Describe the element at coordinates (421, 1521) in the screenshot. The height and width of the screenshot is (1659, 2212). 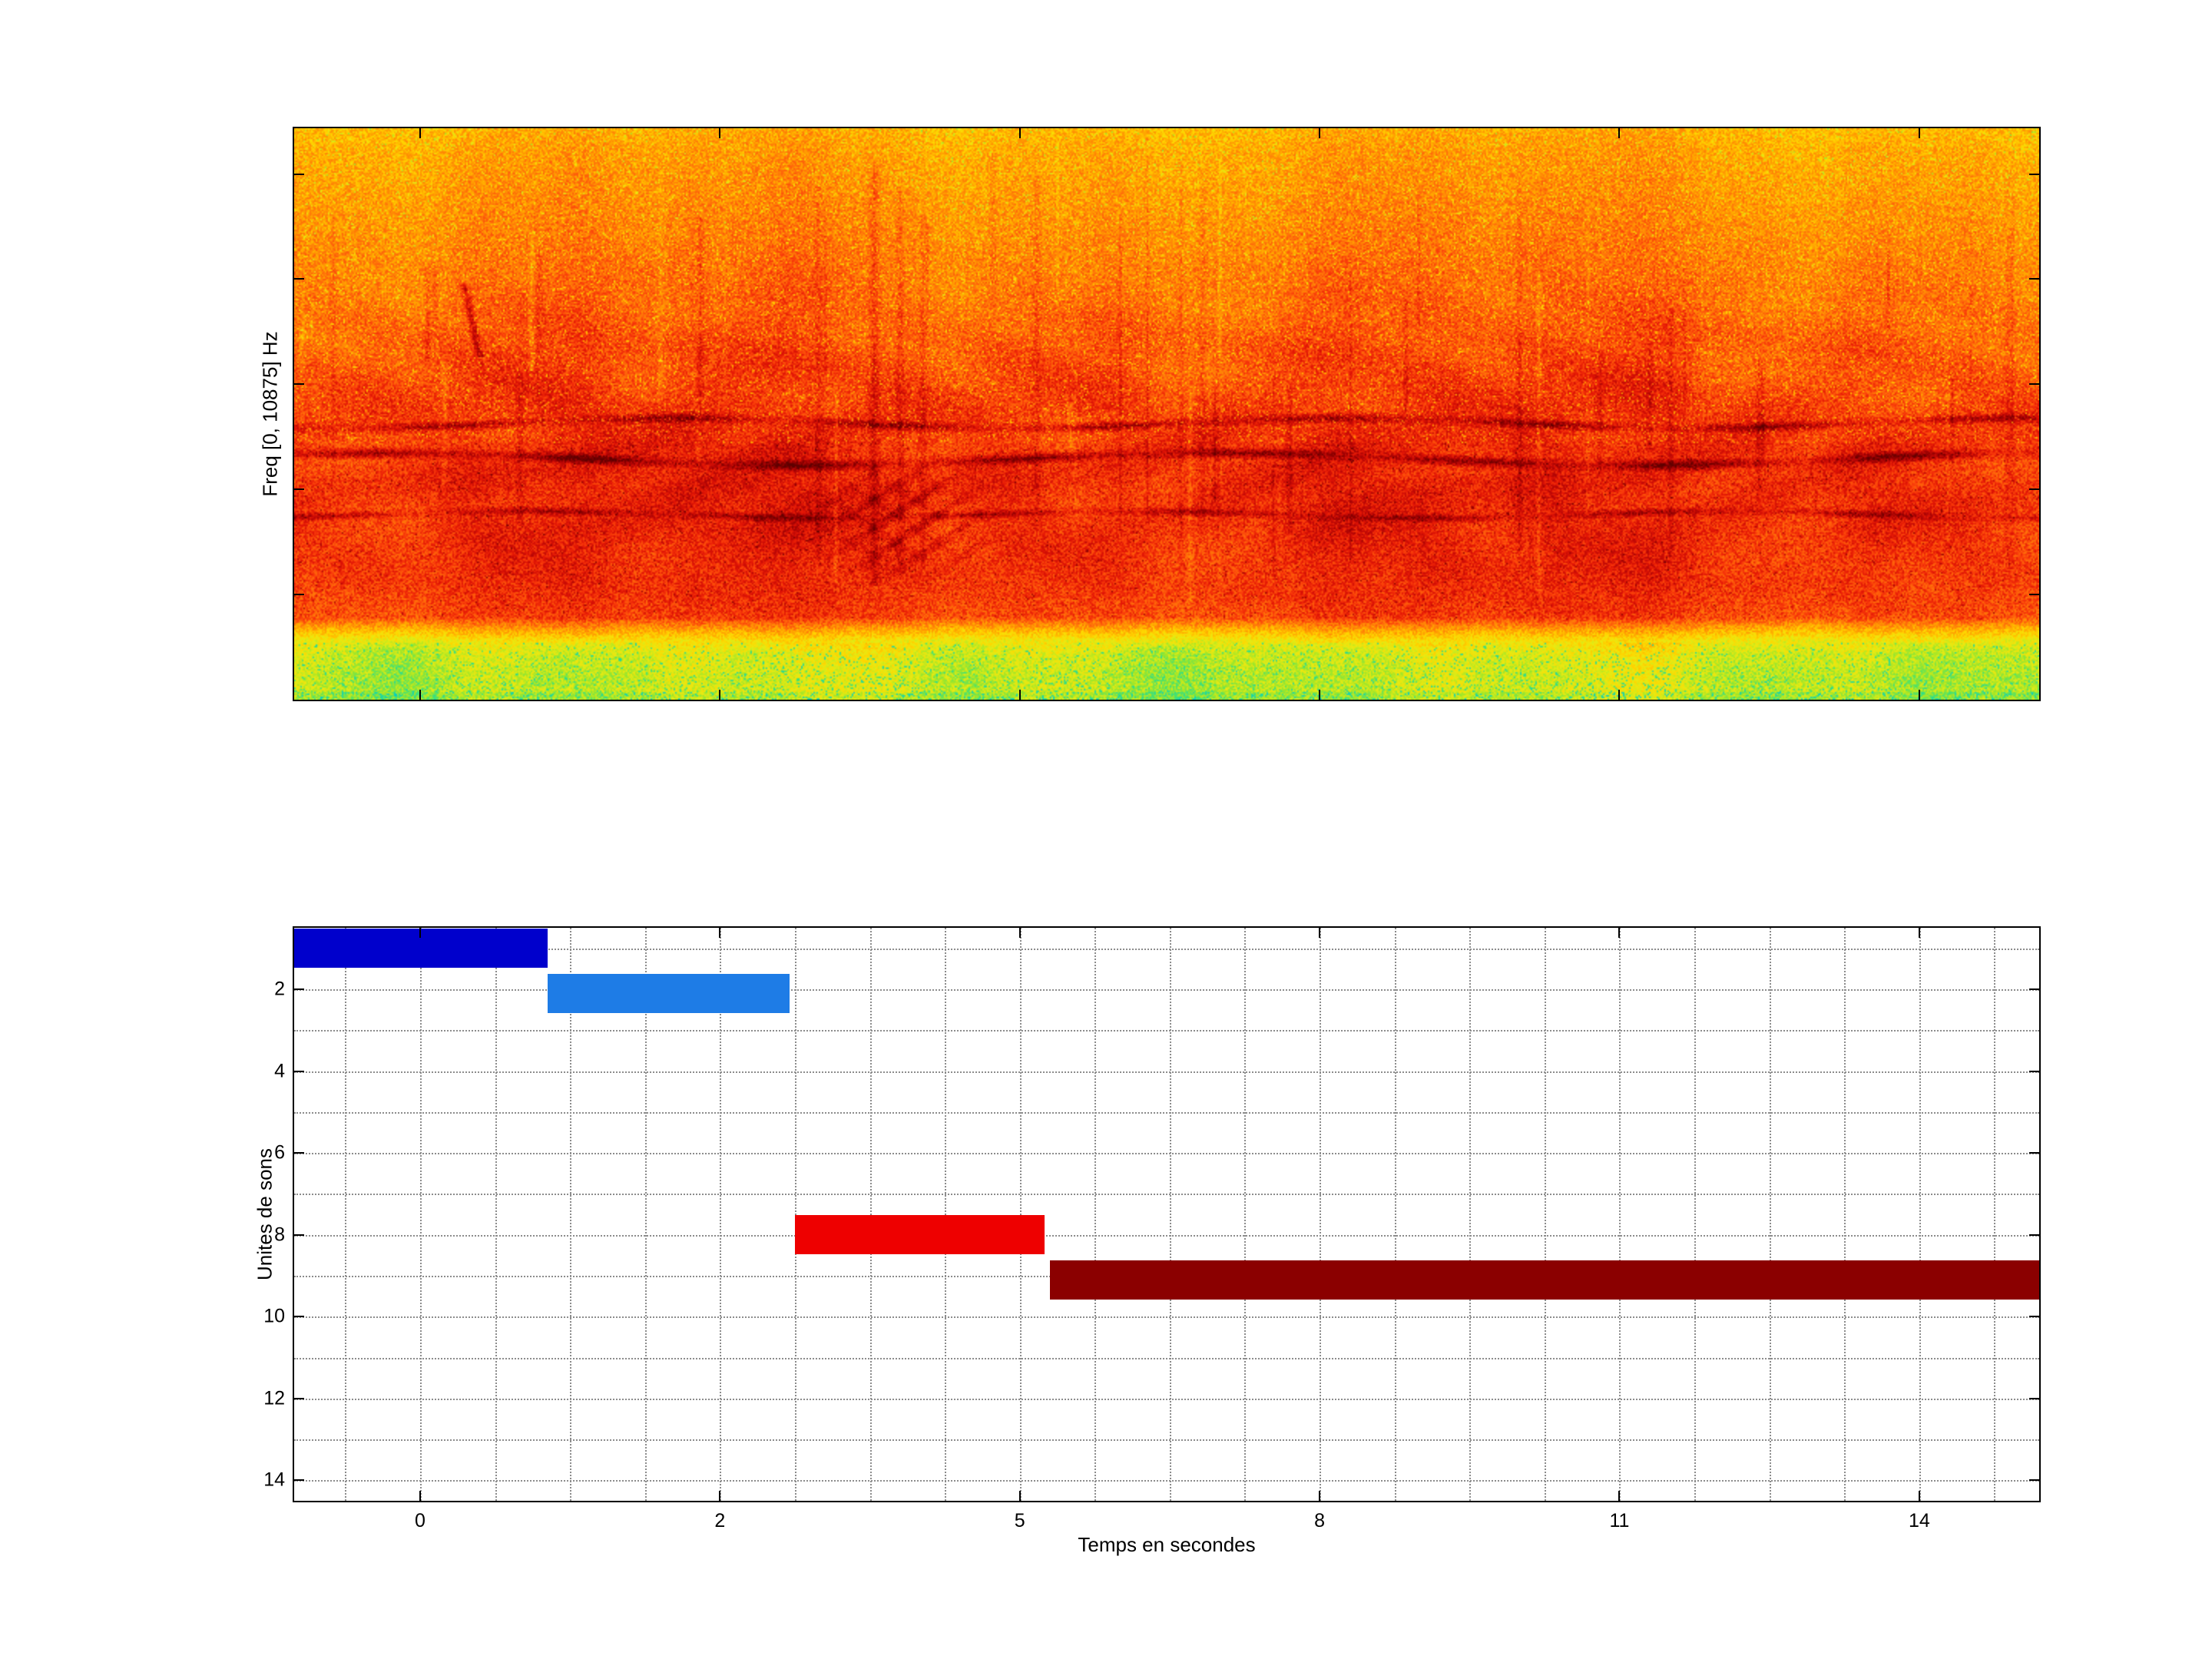
I see `x-tick-label: 0` at that location.